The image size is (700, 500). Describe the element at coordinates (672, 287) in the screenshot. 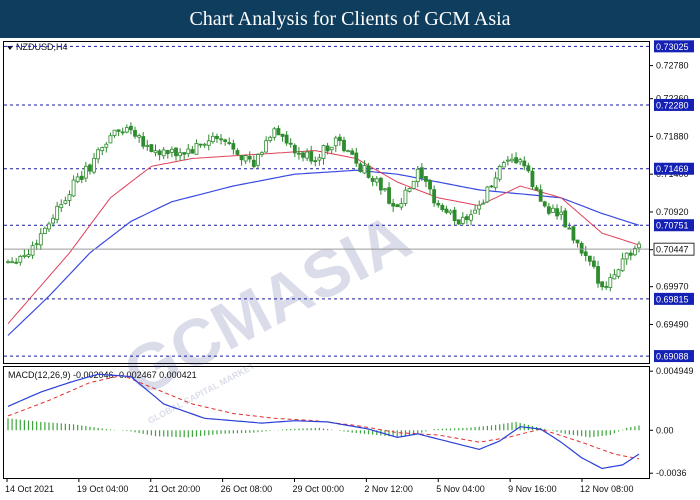

I see `price-y-tick-label: 0.69970` at that location.